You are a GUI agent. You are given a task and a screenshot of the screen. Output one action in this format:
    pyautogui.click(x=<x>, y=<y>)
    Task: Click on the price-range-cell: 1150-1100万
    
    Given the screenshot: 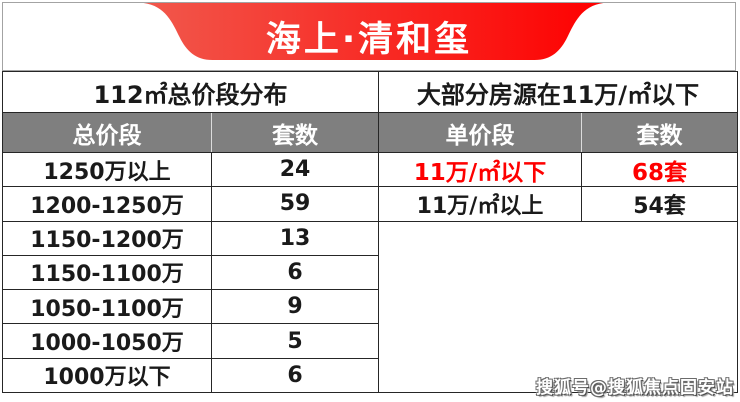 What is the action you would take?
    pyautogui.click(x=107, y=272)
    